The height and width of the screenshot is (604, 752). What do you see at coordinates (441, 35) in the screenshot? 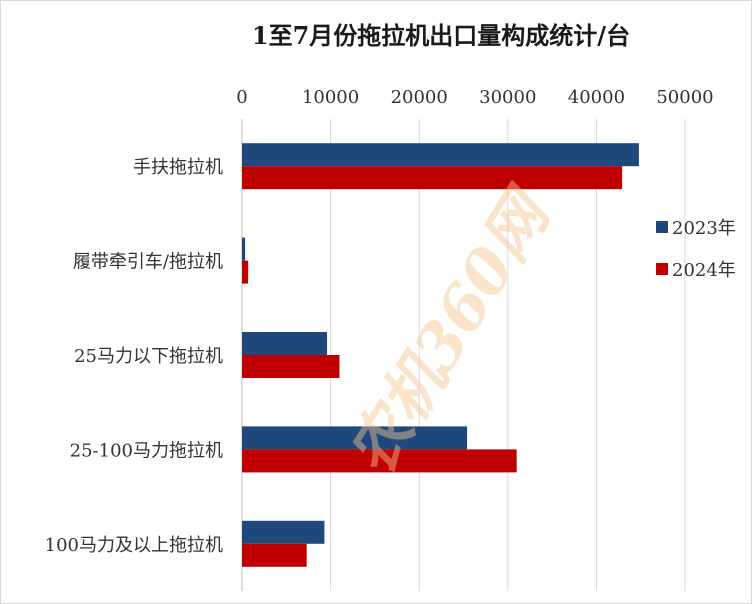
I see `chart-title: 1至7月份拖拉机出口量构成统计/台` at bounding box center [441, 35].